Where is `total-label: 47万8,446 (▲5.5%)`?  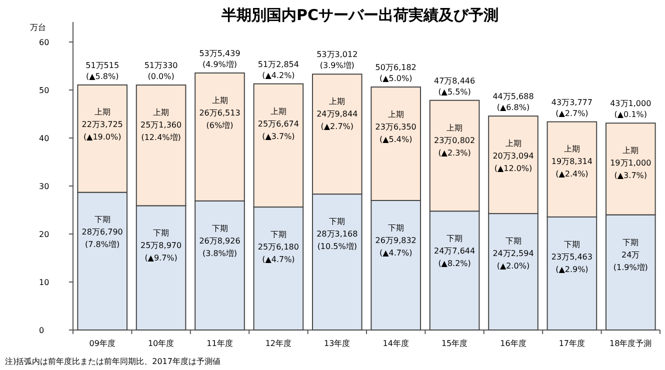 total-label: 47万8,446 (▲5.5%) is located at coordinates (455, 86).